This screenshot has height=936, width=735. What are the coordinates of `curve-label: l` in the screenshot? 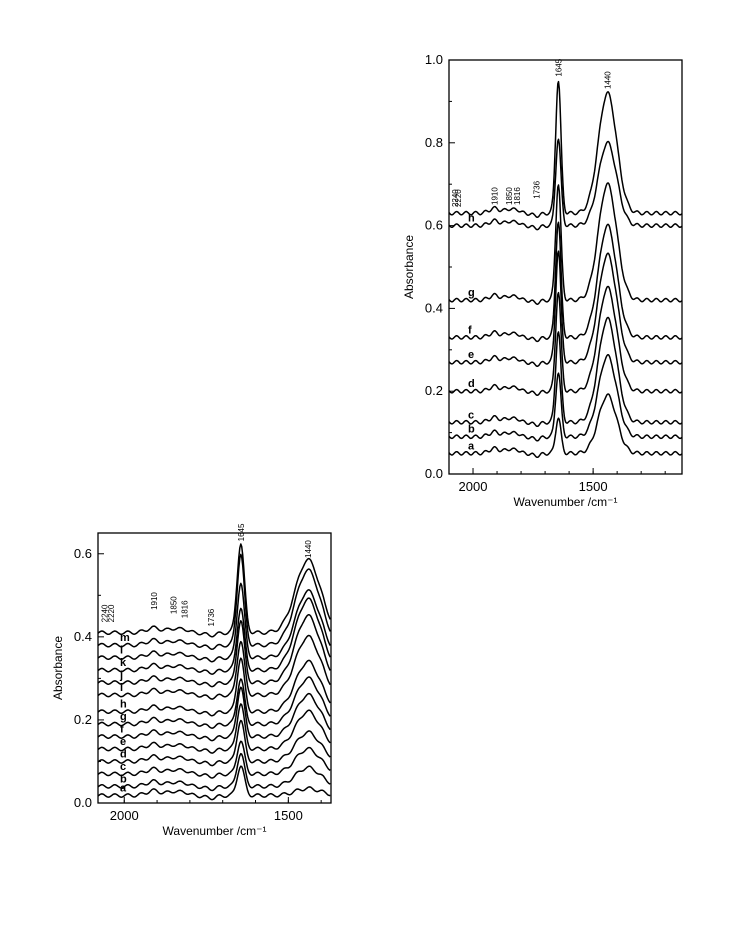 It's located at (121, 651).